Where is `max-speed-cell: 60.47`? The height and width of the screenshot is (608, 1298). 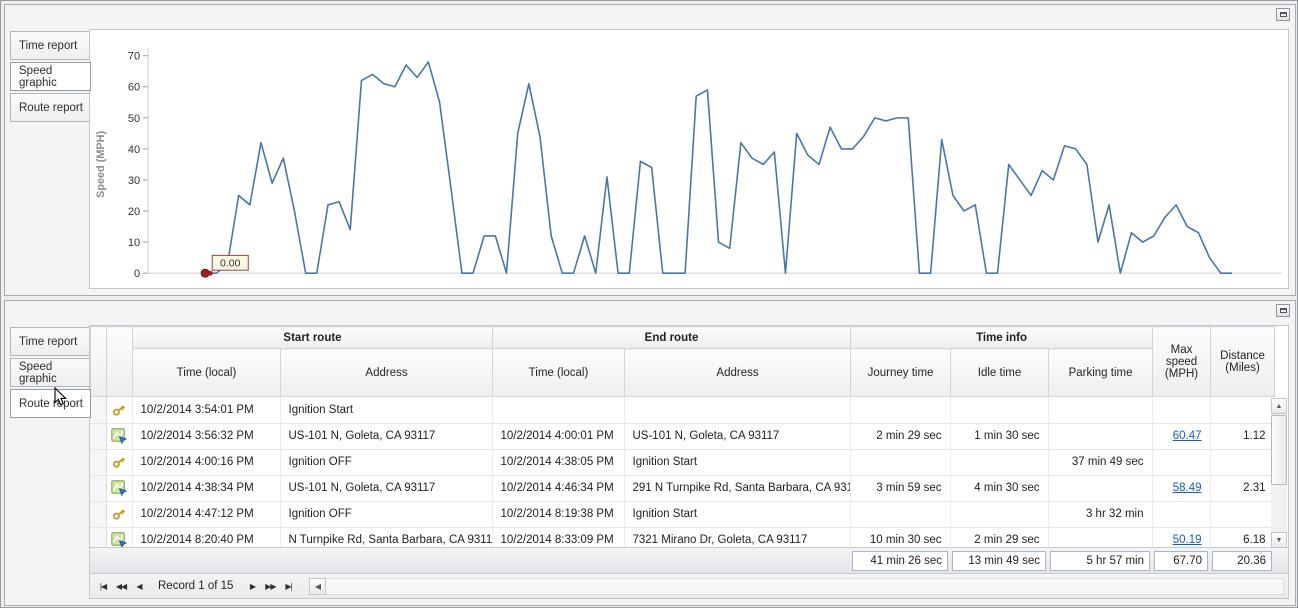 max-speed-cell: 60.47 is located at coordinates (1181, 436).